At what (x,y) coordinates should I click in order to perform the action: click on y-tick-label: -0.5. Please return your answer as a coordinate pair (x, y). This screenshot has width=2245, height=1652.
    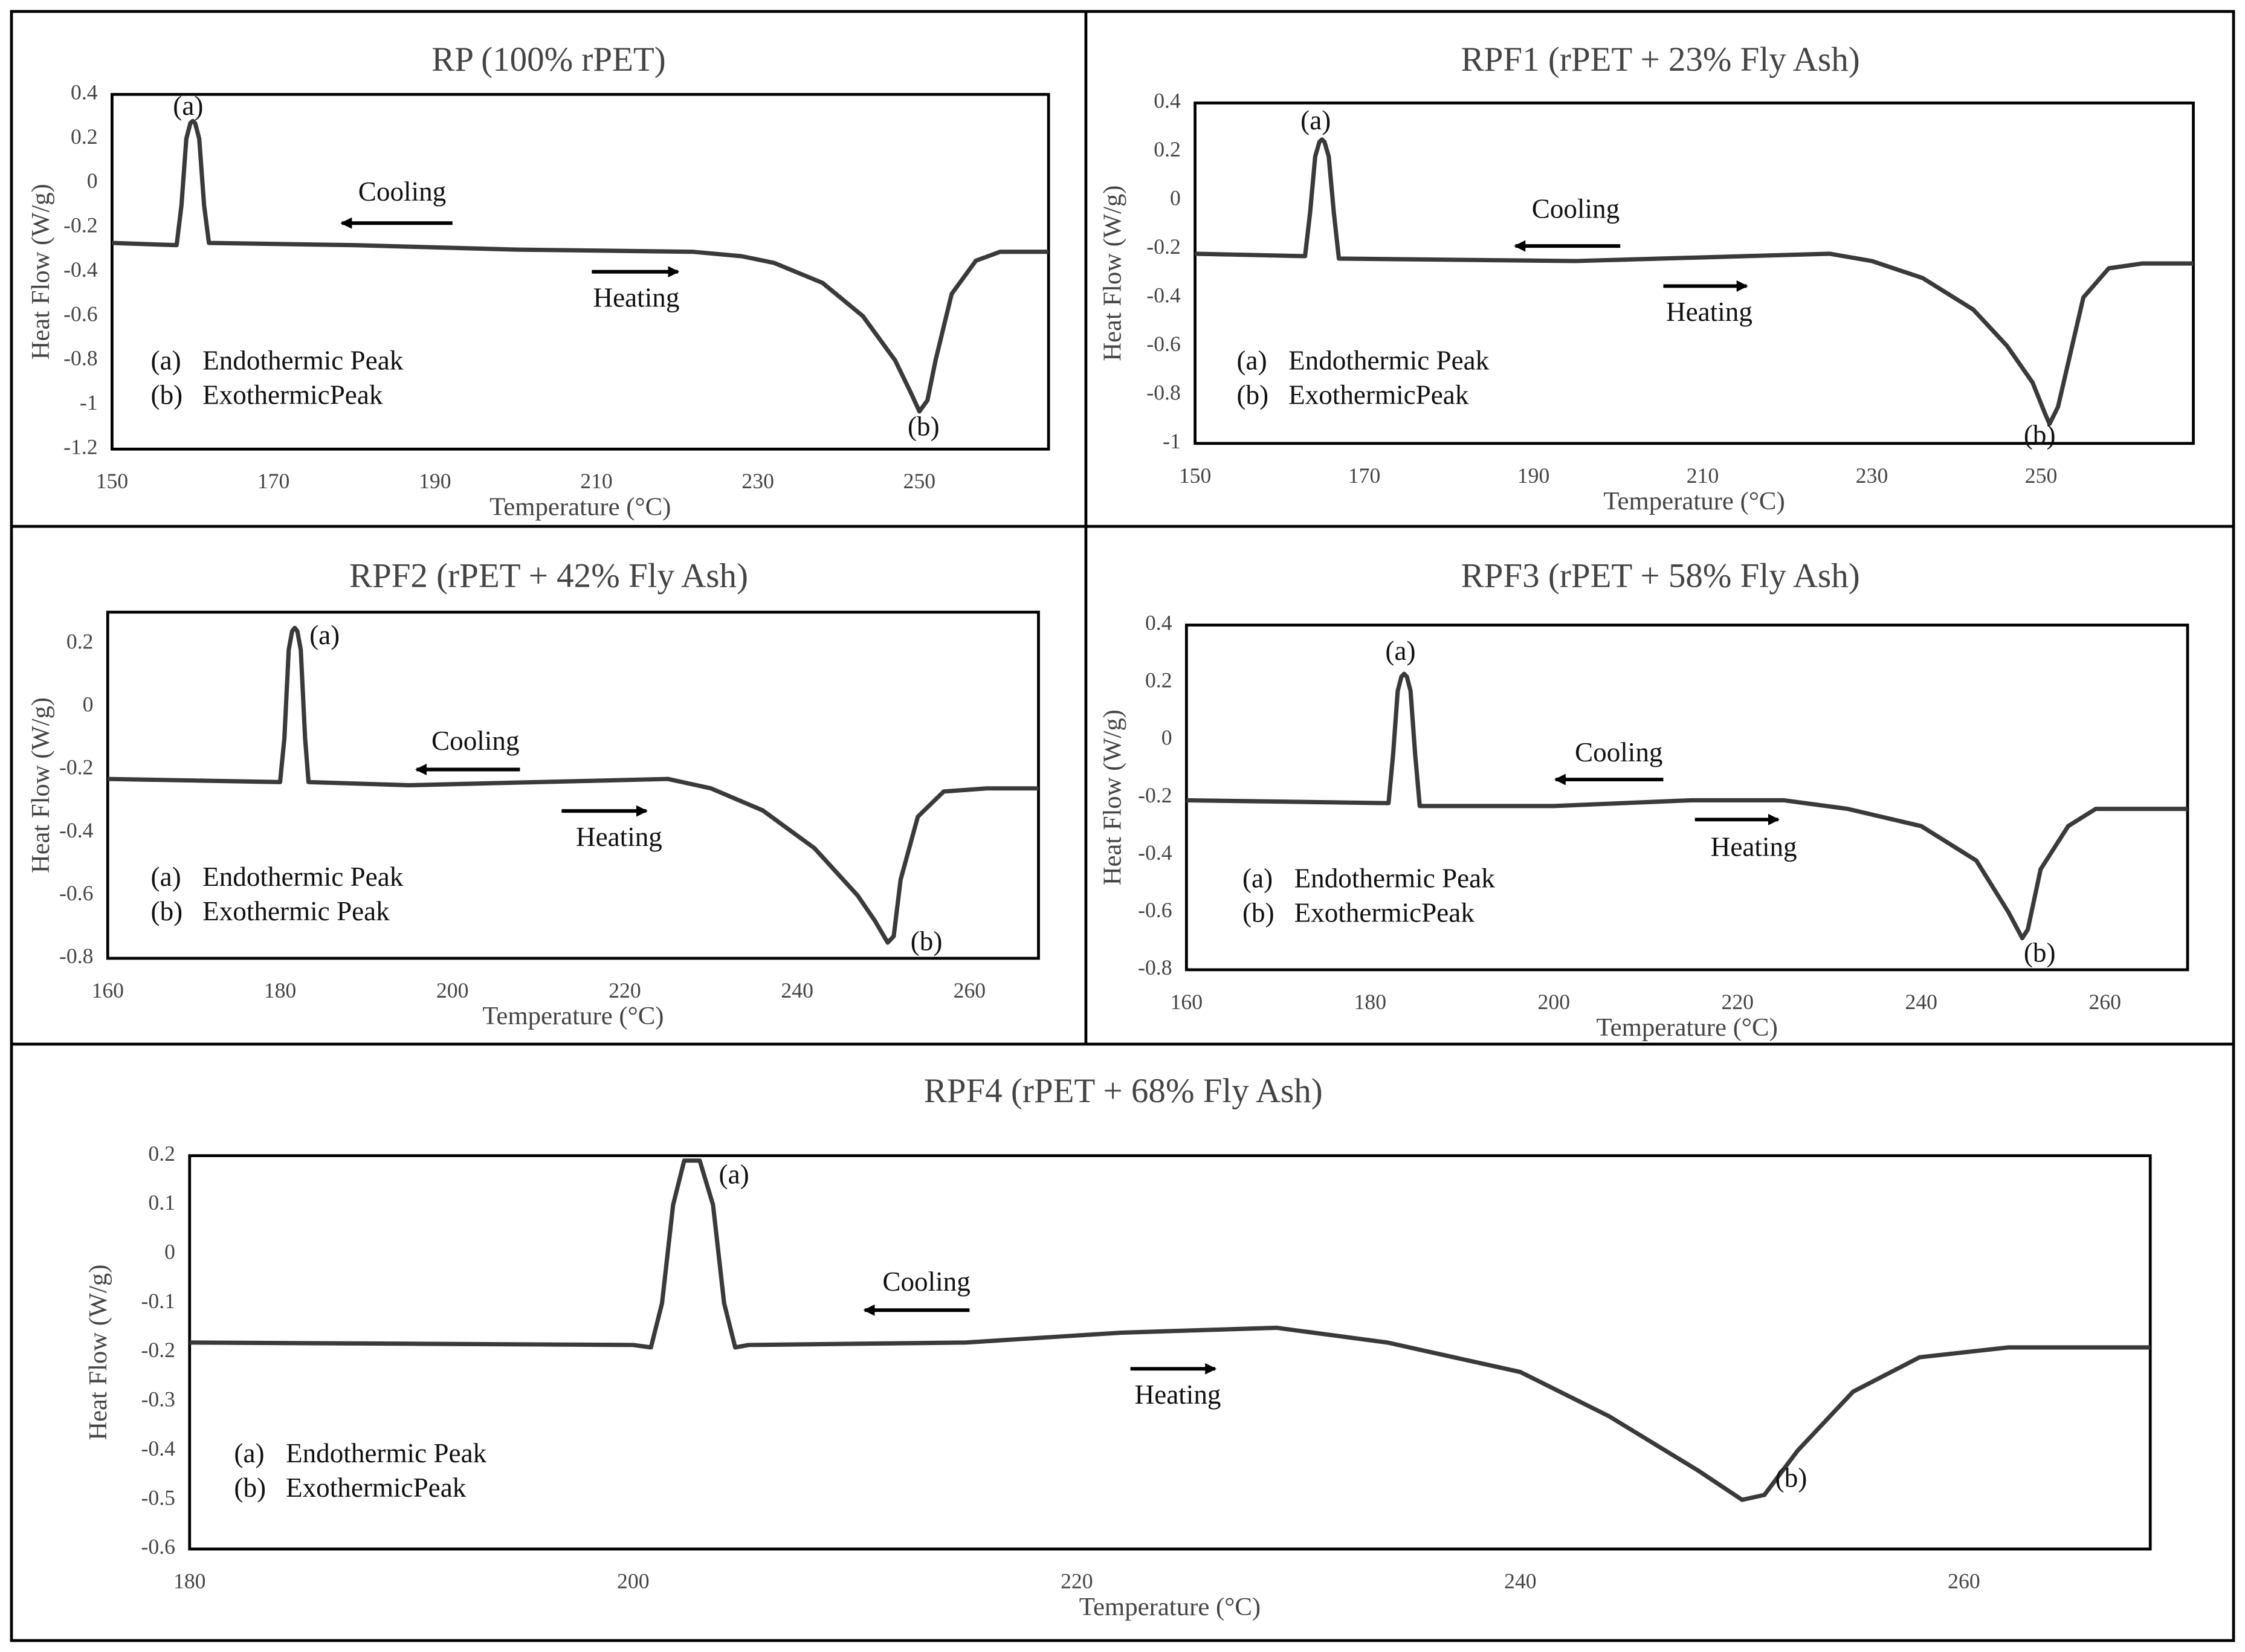
    Looking at the image, I should click on (158, 1497).